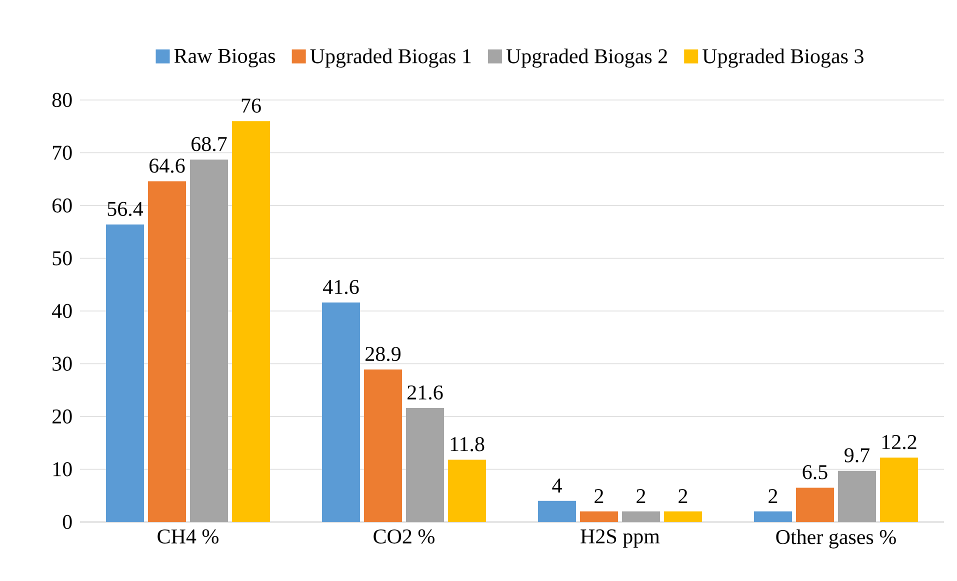 The width and height of the screenshot is (957, 581). Describe the element at coordinates (62, 416) in the screenshot. I see `y-tick-label: 20` at that location.